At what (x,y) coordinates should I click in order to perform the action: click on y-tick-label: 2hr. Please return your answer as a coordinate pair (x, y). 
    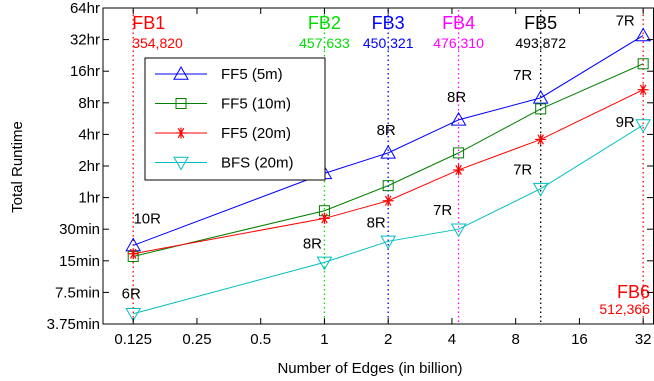
    Looking at the image, I should click on (89, 166).